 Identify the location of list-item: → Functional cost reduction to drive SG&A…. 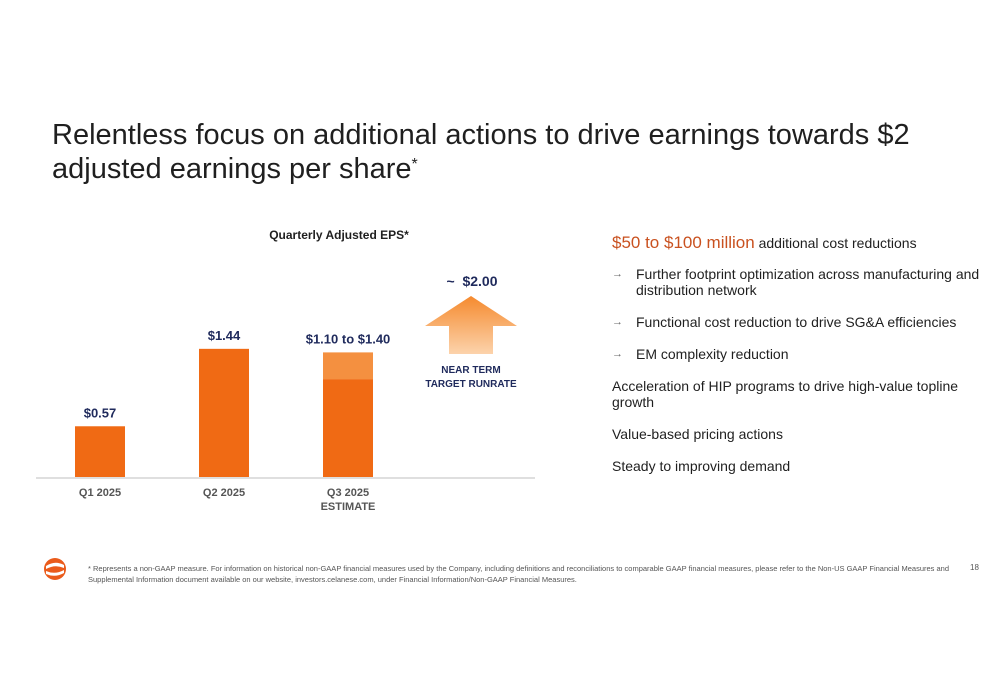
(802, 322).